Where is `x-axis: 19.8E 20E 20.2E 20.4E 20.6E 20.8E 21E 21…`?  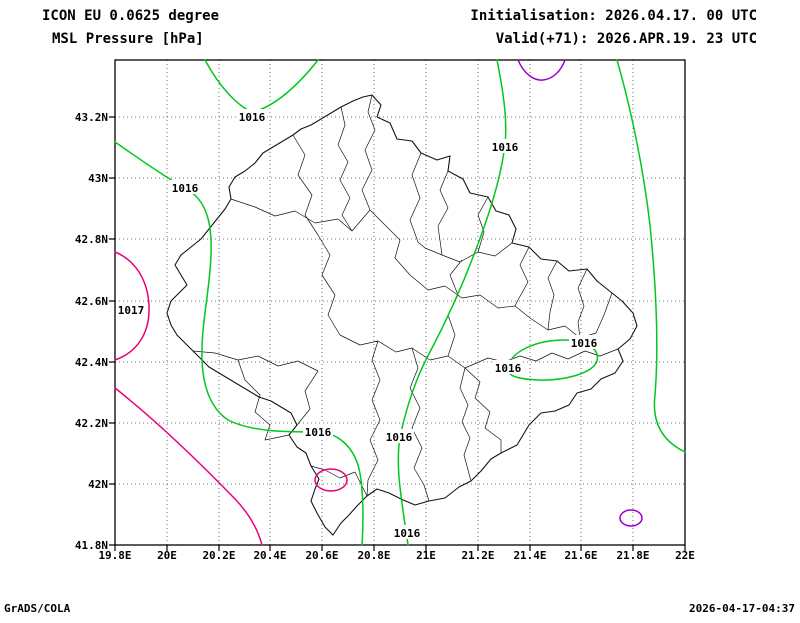 x-axis: 19.8E 20E 20.2E 20.4E 20.6E 20.8E 21E 21… is located at coordinates (396, 555).